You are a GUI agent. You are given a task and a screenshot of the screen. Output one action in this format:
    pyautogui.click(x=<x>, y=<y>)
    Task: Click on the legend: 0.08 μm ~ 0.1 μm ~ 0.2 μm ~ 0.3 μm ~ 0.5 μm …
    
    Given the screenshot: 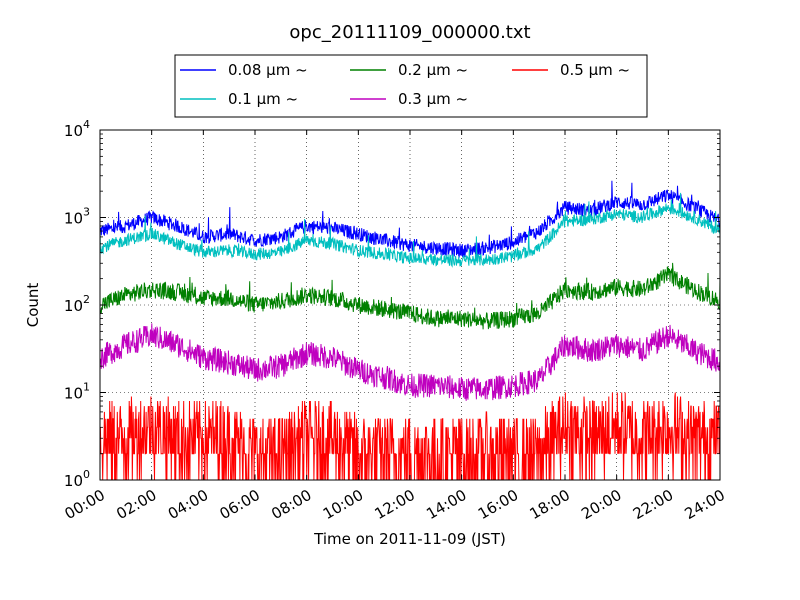 What is the action you would take?
    pyautogui.click(x=411, y=86)
    